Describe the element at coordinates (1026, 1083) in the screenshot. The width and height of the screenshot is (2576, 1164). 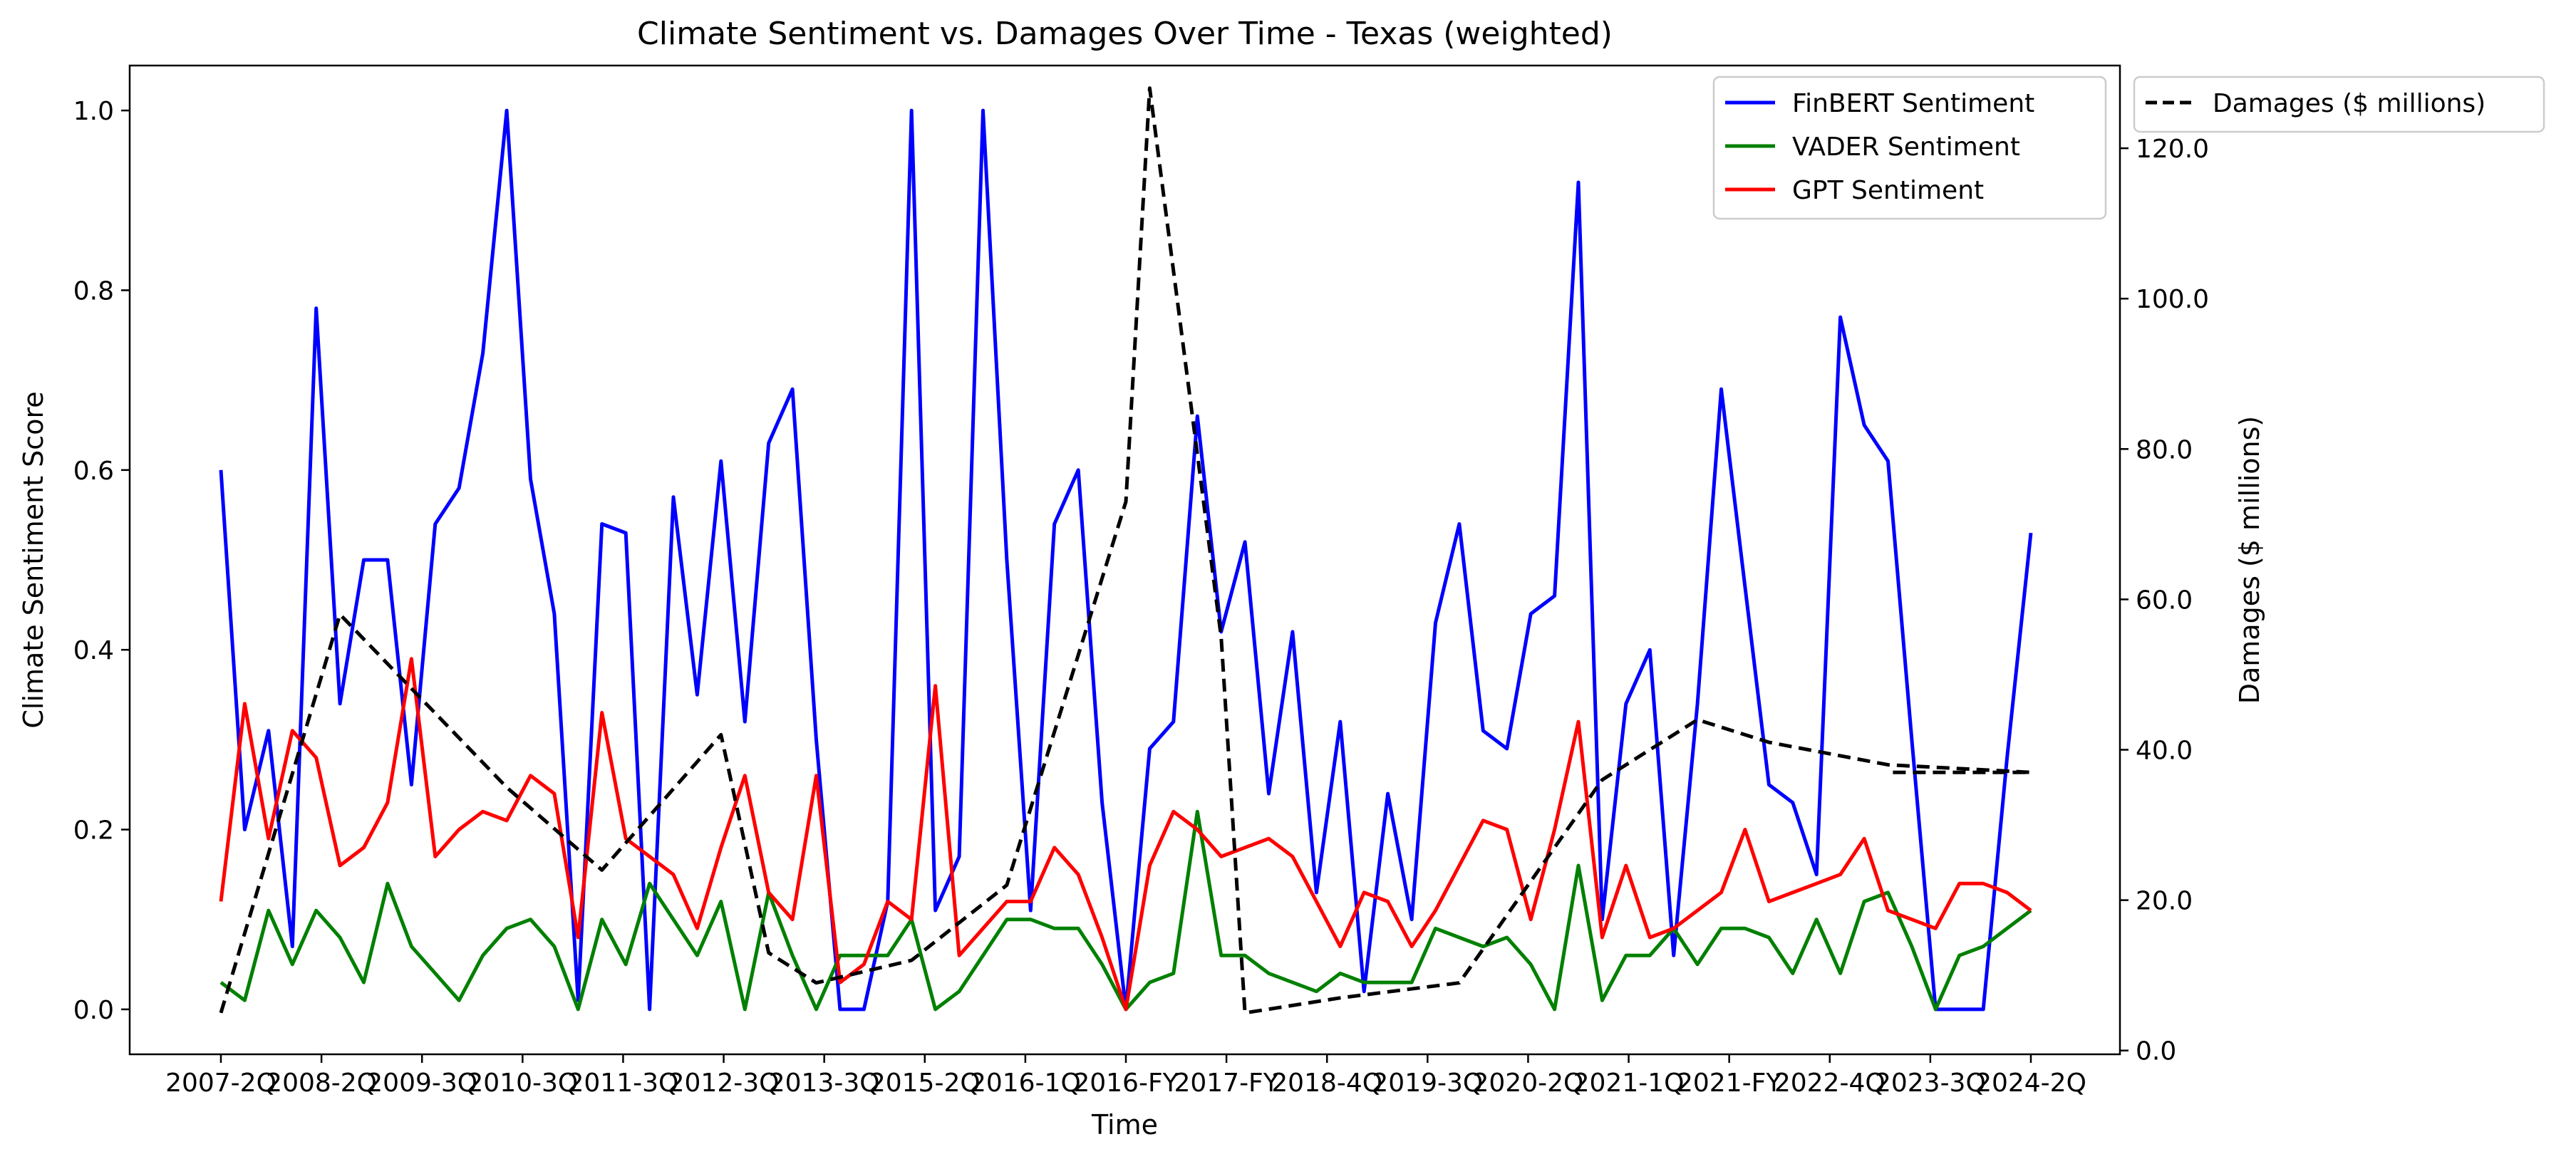
I see `x-tick-label: 2016-1Q` at that location.